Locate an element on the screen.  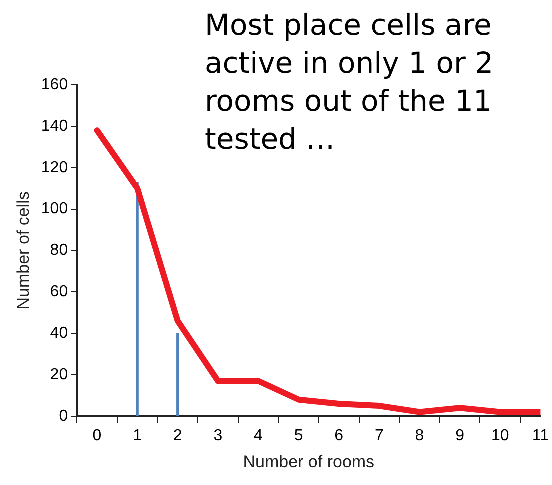
x-tick-label: 9 is located at coordinates (460, 435).